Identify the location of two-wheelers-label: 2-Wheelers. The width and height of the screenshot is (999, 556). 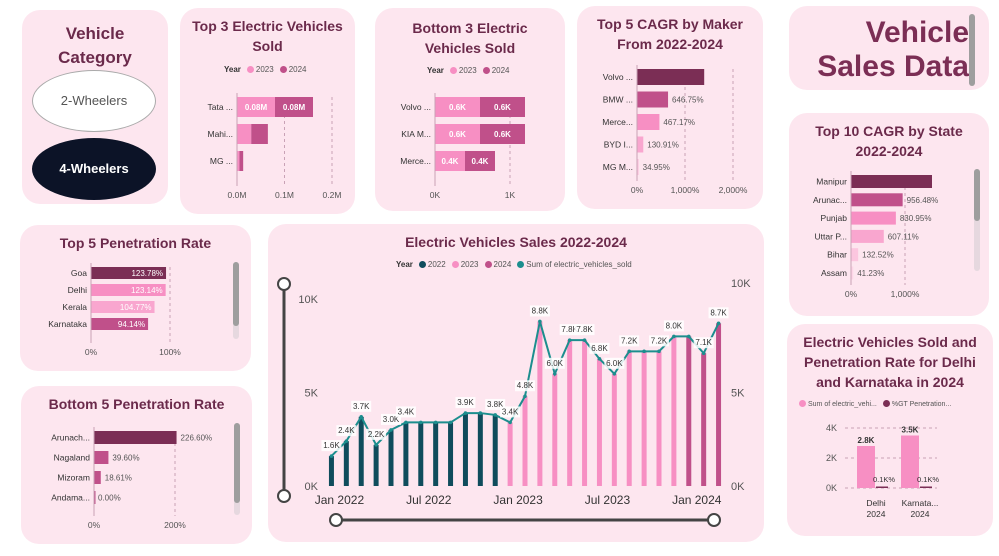
(94, 100).